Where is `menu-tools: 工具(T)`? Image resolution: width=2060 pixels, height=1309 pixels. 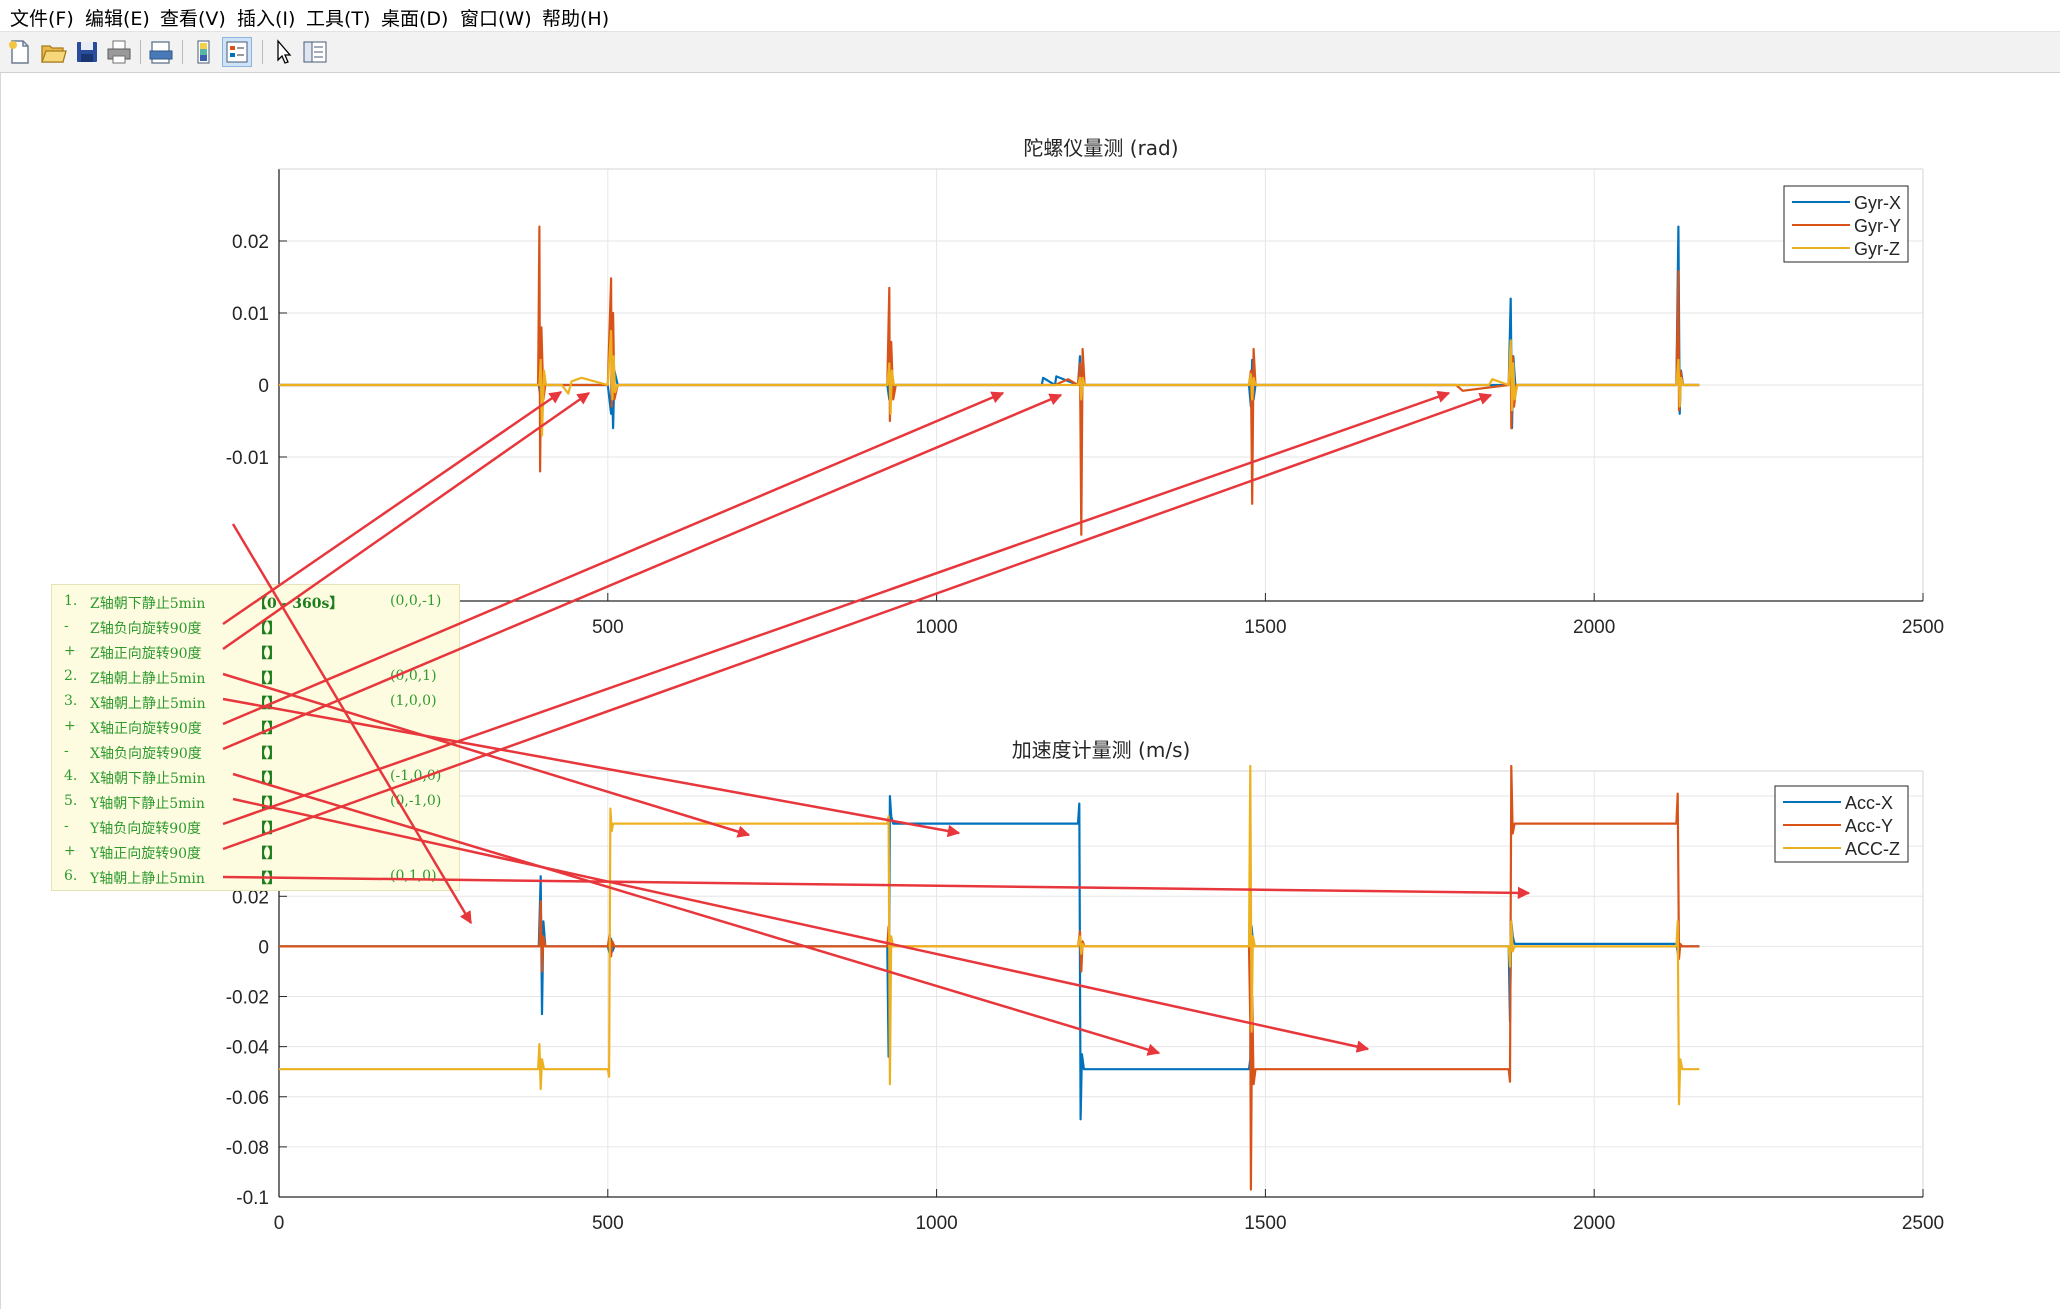 menu-tools: 工具(T) is located at coordinates (338, 19).